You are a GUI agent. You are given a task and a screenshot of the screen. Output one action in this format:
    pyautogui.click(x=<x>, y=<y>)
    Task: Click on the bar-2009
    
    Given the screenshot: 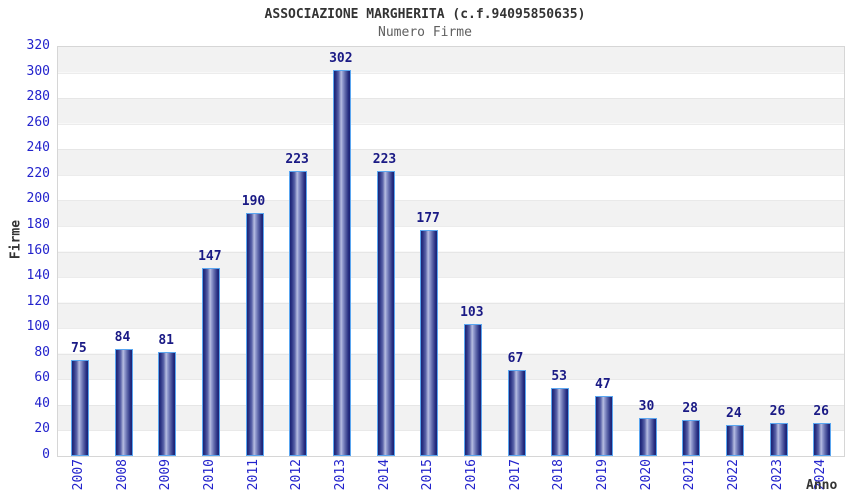 What is the action you would take?
    pyautogui.click(x=167, y=404)
    